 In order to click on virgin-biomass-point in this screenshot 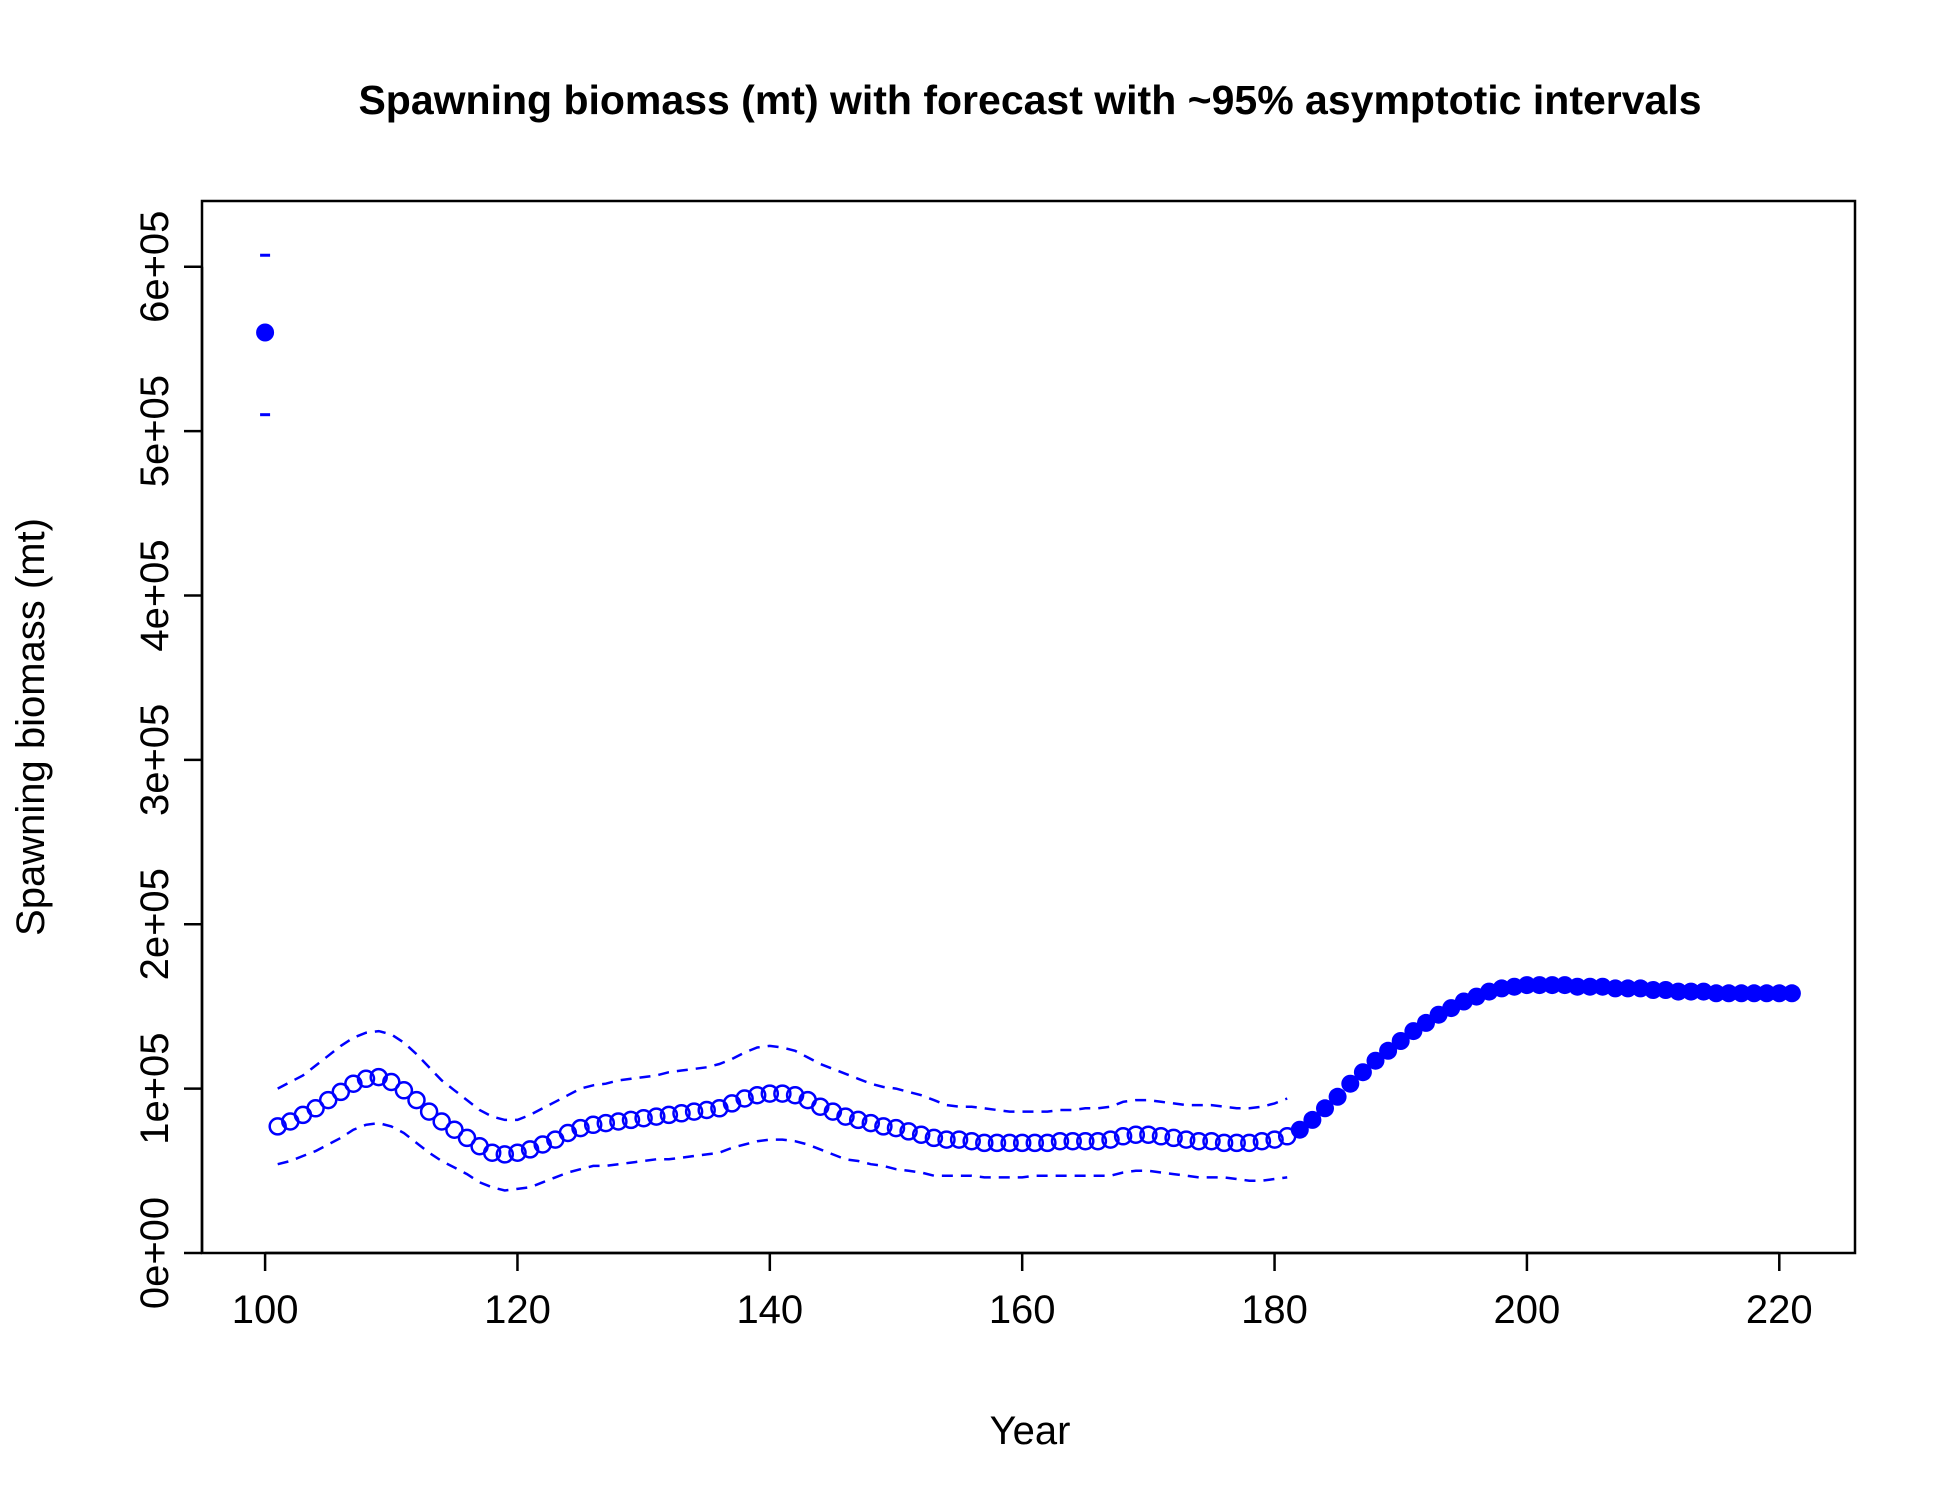, I will do `click(265, 332)`.